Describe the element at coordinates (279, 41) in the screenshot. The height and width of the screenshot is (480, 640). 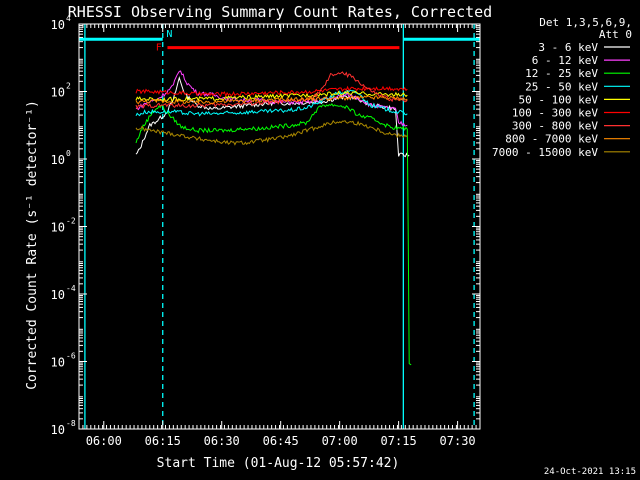
I see `bar-marker-group: NF` at that location.